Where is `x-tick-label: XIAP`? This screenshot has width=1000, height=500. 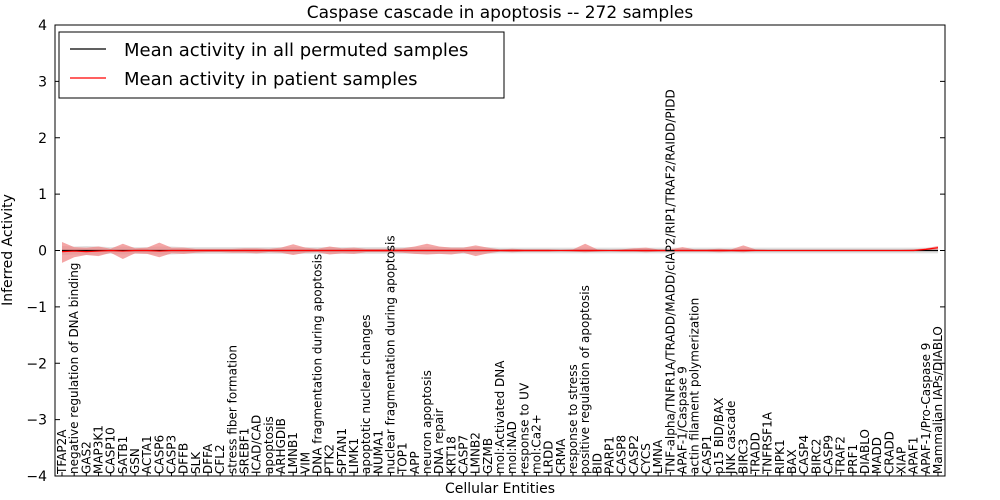
x-tick-label: XIAP is located at coordinates (902, 460).